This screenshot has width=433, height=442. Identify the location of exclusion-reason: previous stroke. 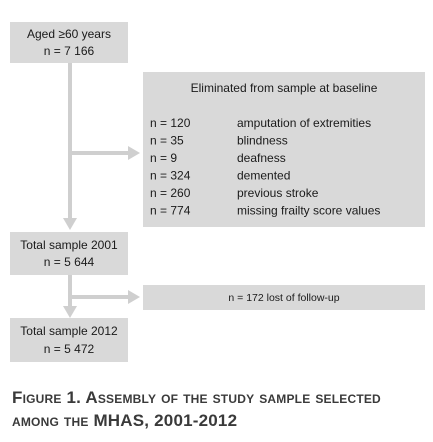
(278, 193).